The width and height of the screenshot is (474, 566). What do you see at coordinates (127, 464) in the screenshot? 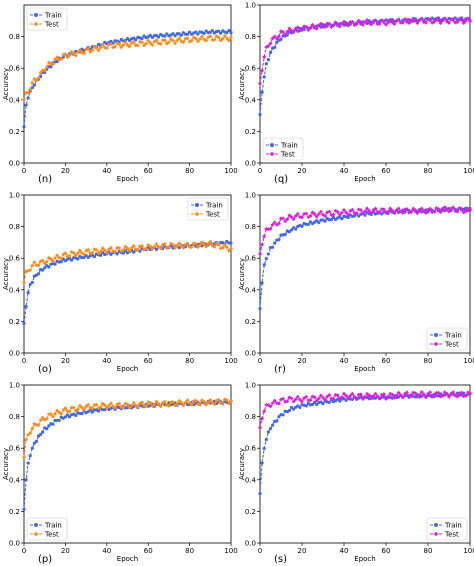
I see `plot-frame` at bounding box center [127, 464].